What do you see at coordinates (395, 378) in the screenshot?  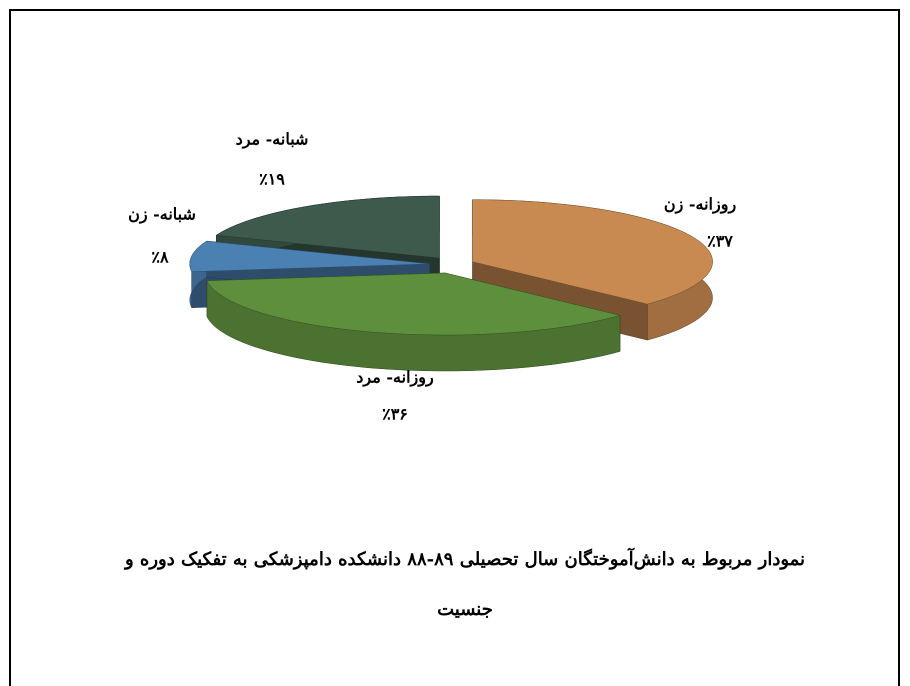 I see `category-label: روزانه- مرد` at bounding box center [395, 378].